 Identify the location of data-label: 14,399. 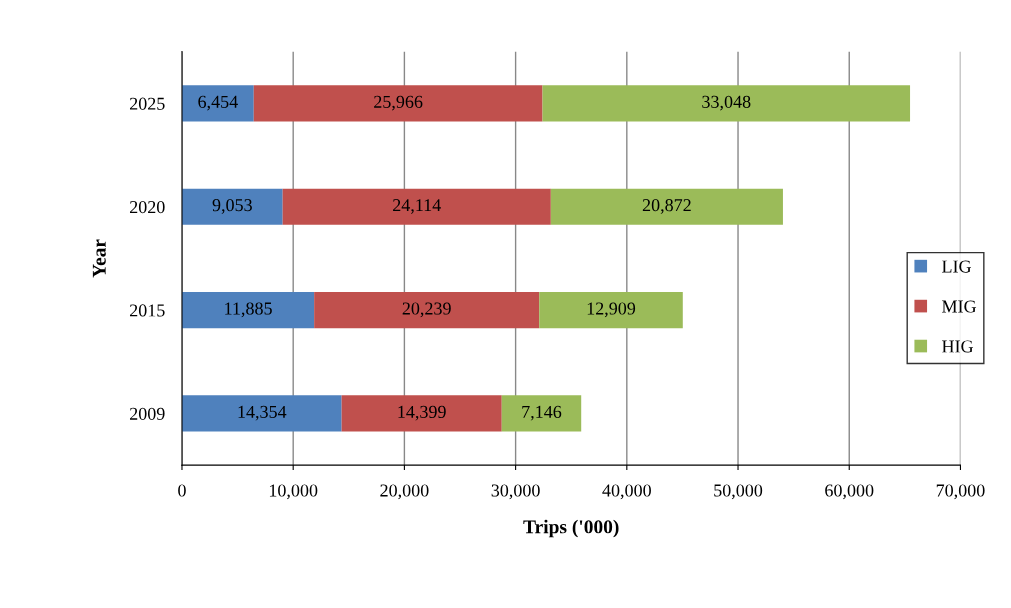
(422, 413).